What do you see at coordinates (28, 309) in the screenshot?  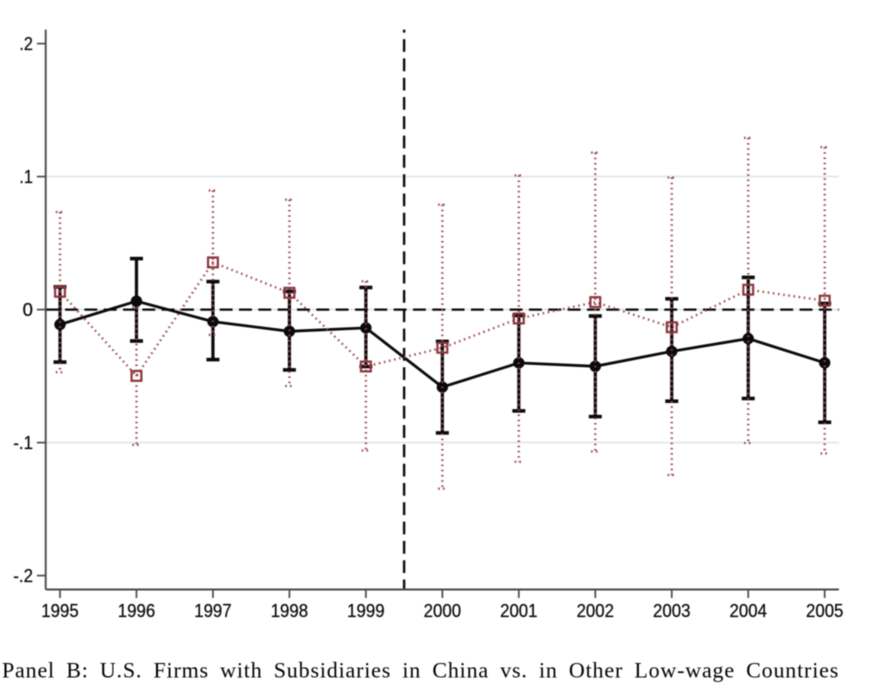 I see `svg-text: 0` at bounding box center [28, 309].